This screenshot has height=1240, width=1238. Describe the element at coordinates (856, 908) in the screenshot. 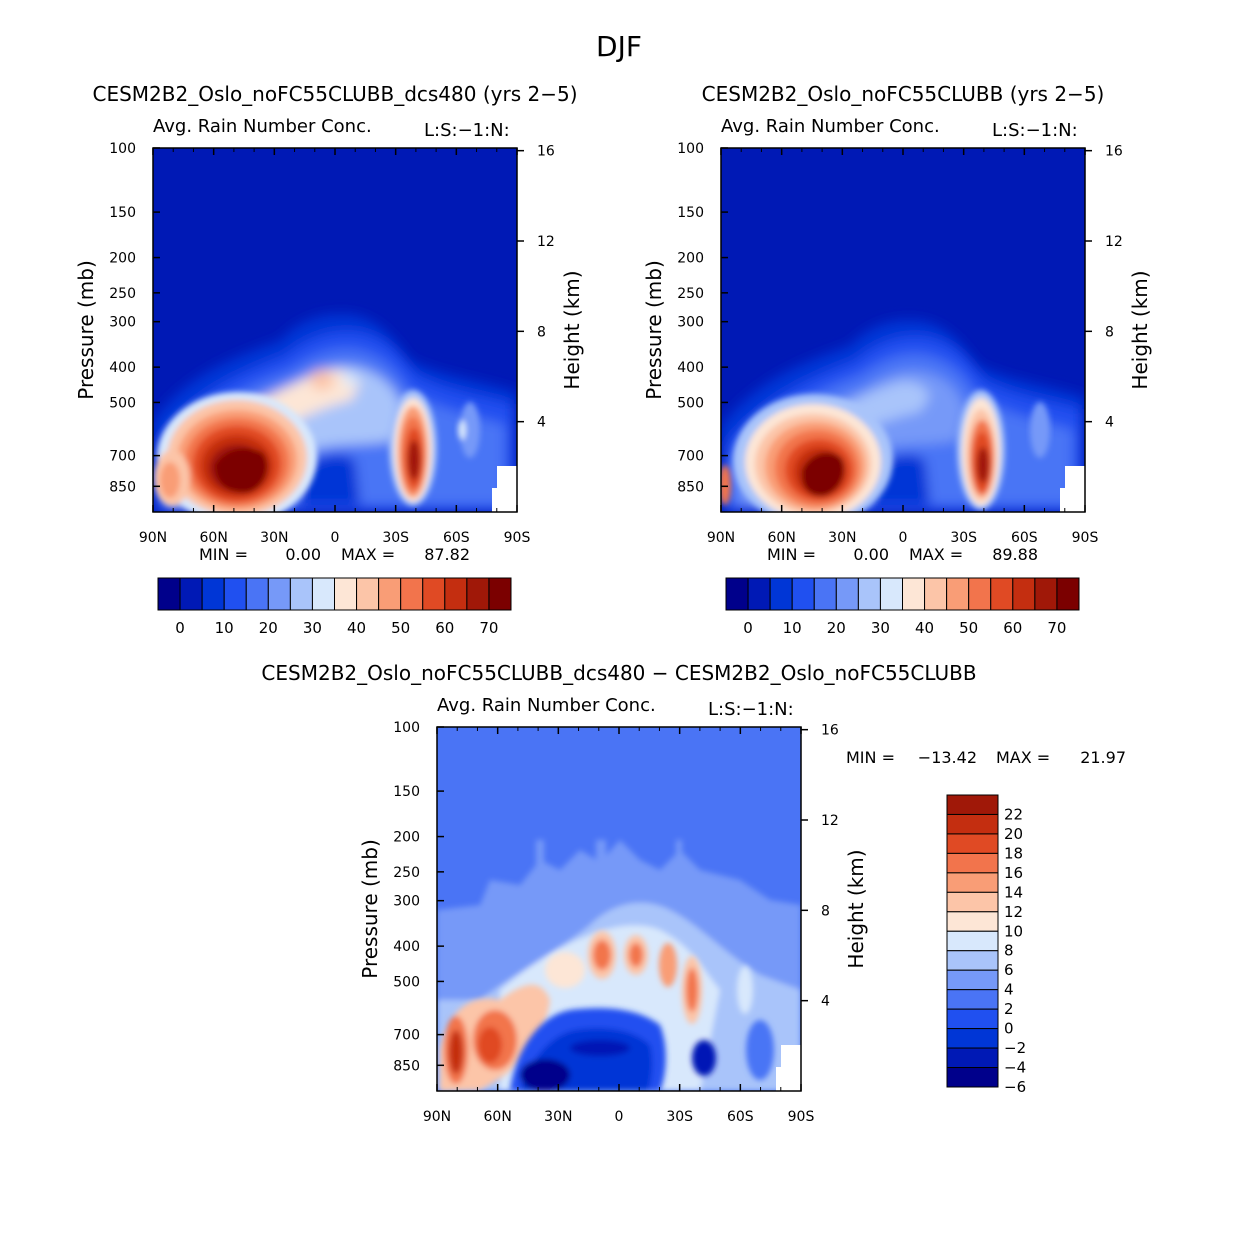

I see `panel-c-ylabel-right: Height (km)` at that location.